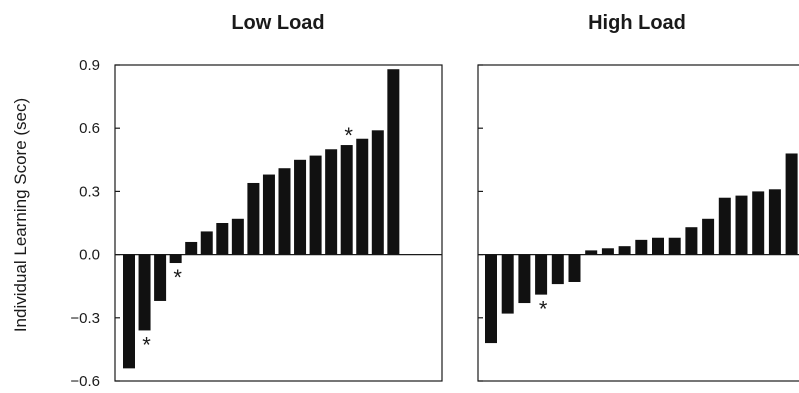 This screenshot has height=393, width=799. What do you see at coordinates (89, 255) in the screenshot?
I see `y-tick-label: 0.0` at bounding box center [89, 255].